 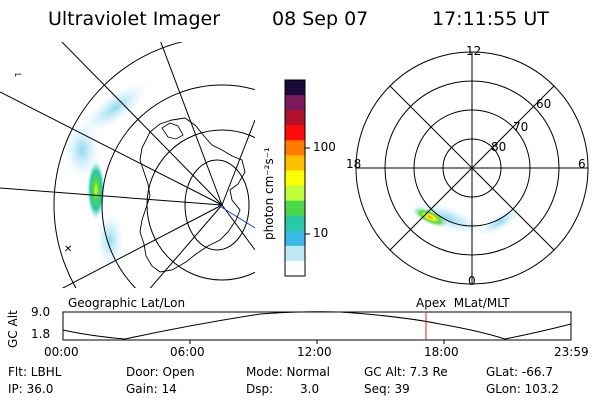 What do you see at coordinates (288, 372) in the screenshot?
I see `status-mode: Mode: Normal` at bounding box center [288, 372].